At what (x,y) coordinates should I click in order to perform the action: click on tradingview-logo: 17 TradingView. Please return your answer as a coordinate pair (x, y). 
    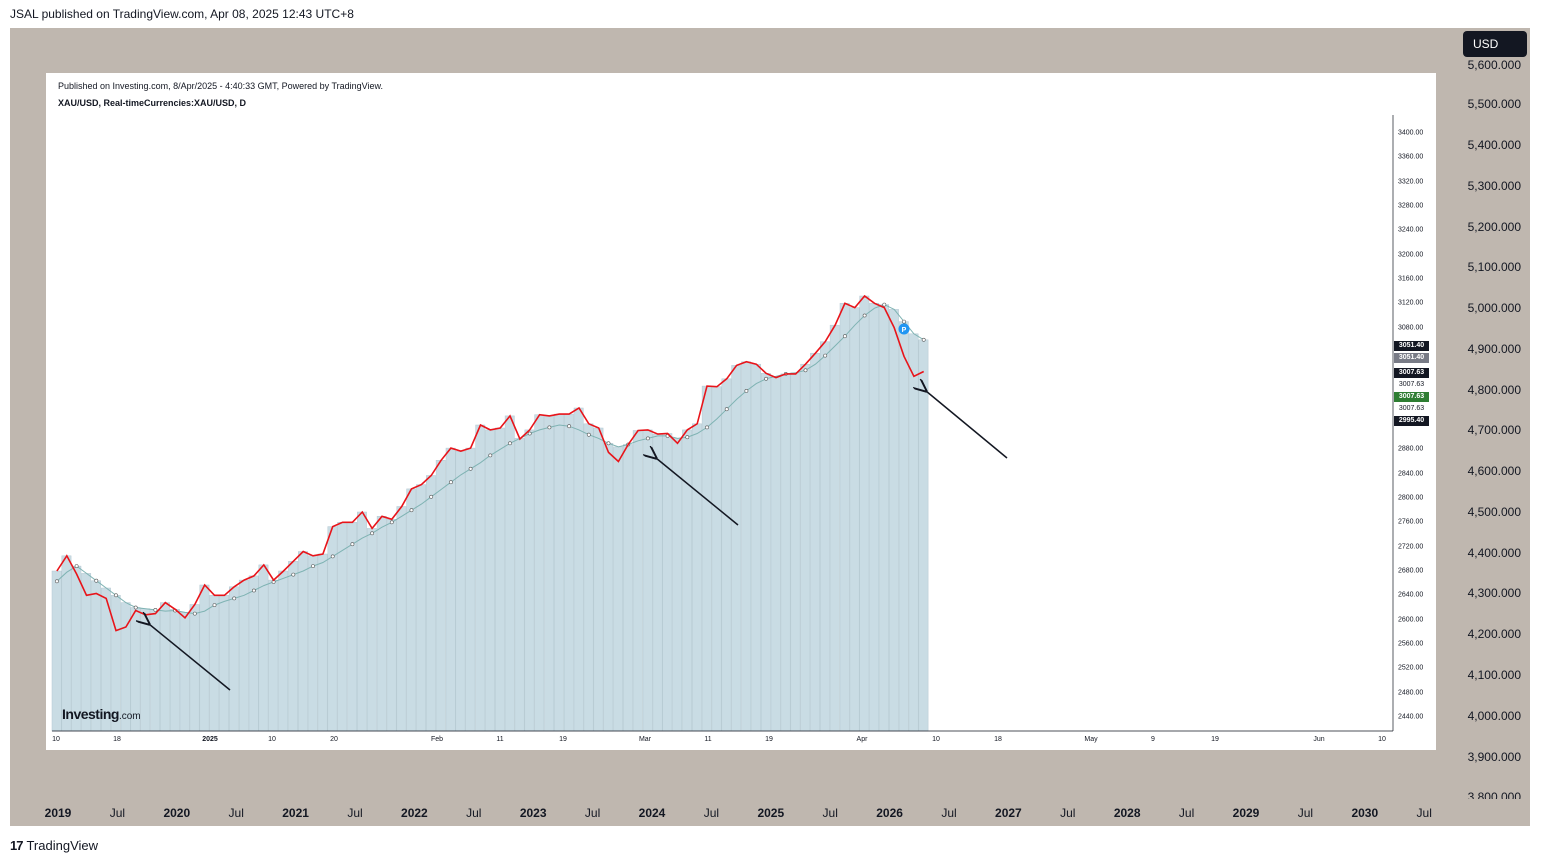
    Looking at the image, I should click on (54, 845).